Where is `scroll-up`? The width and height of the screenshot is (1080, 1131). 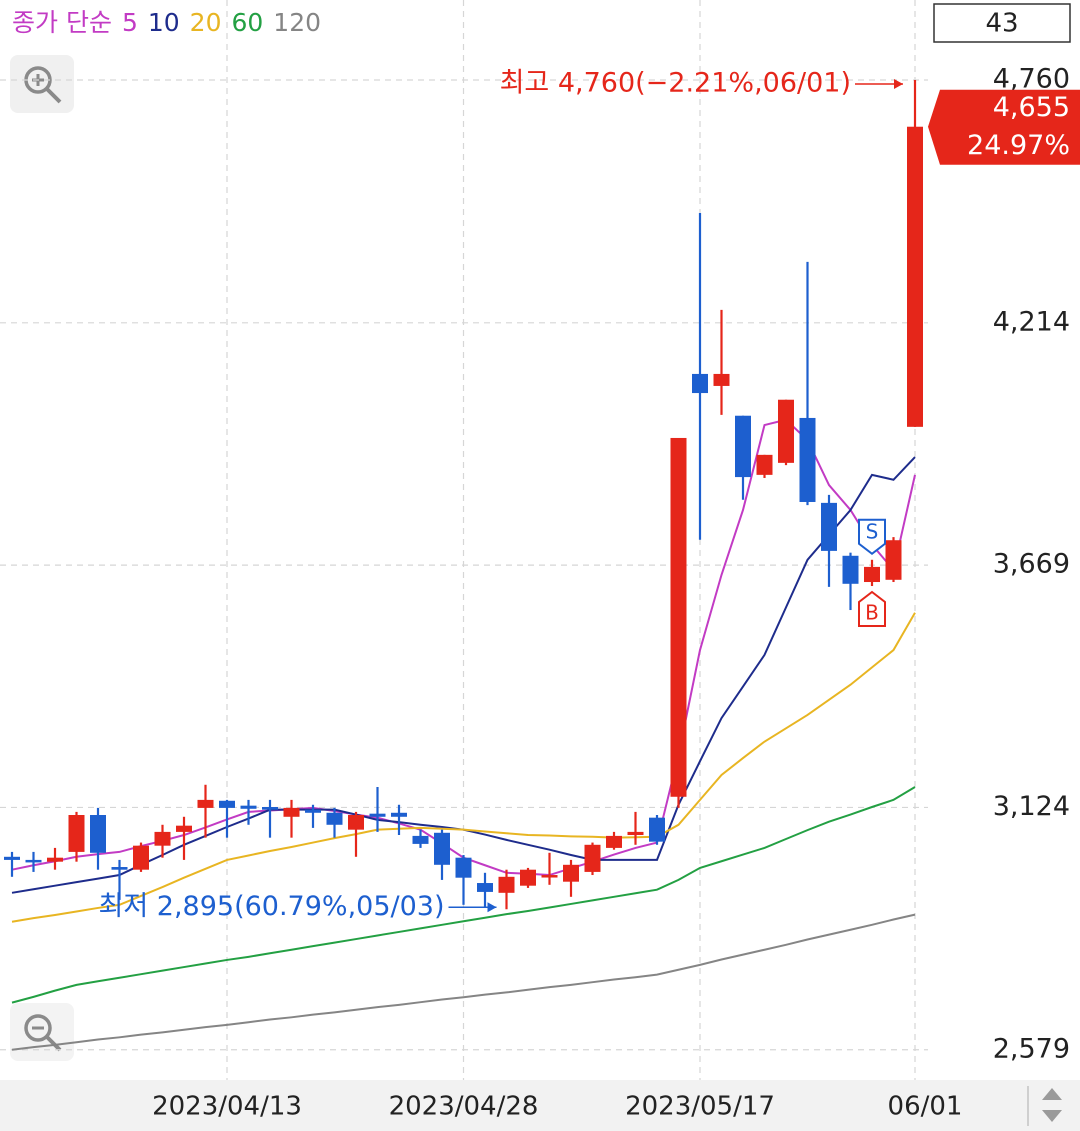
scroll-up is located at coordinates (1052, 1094).